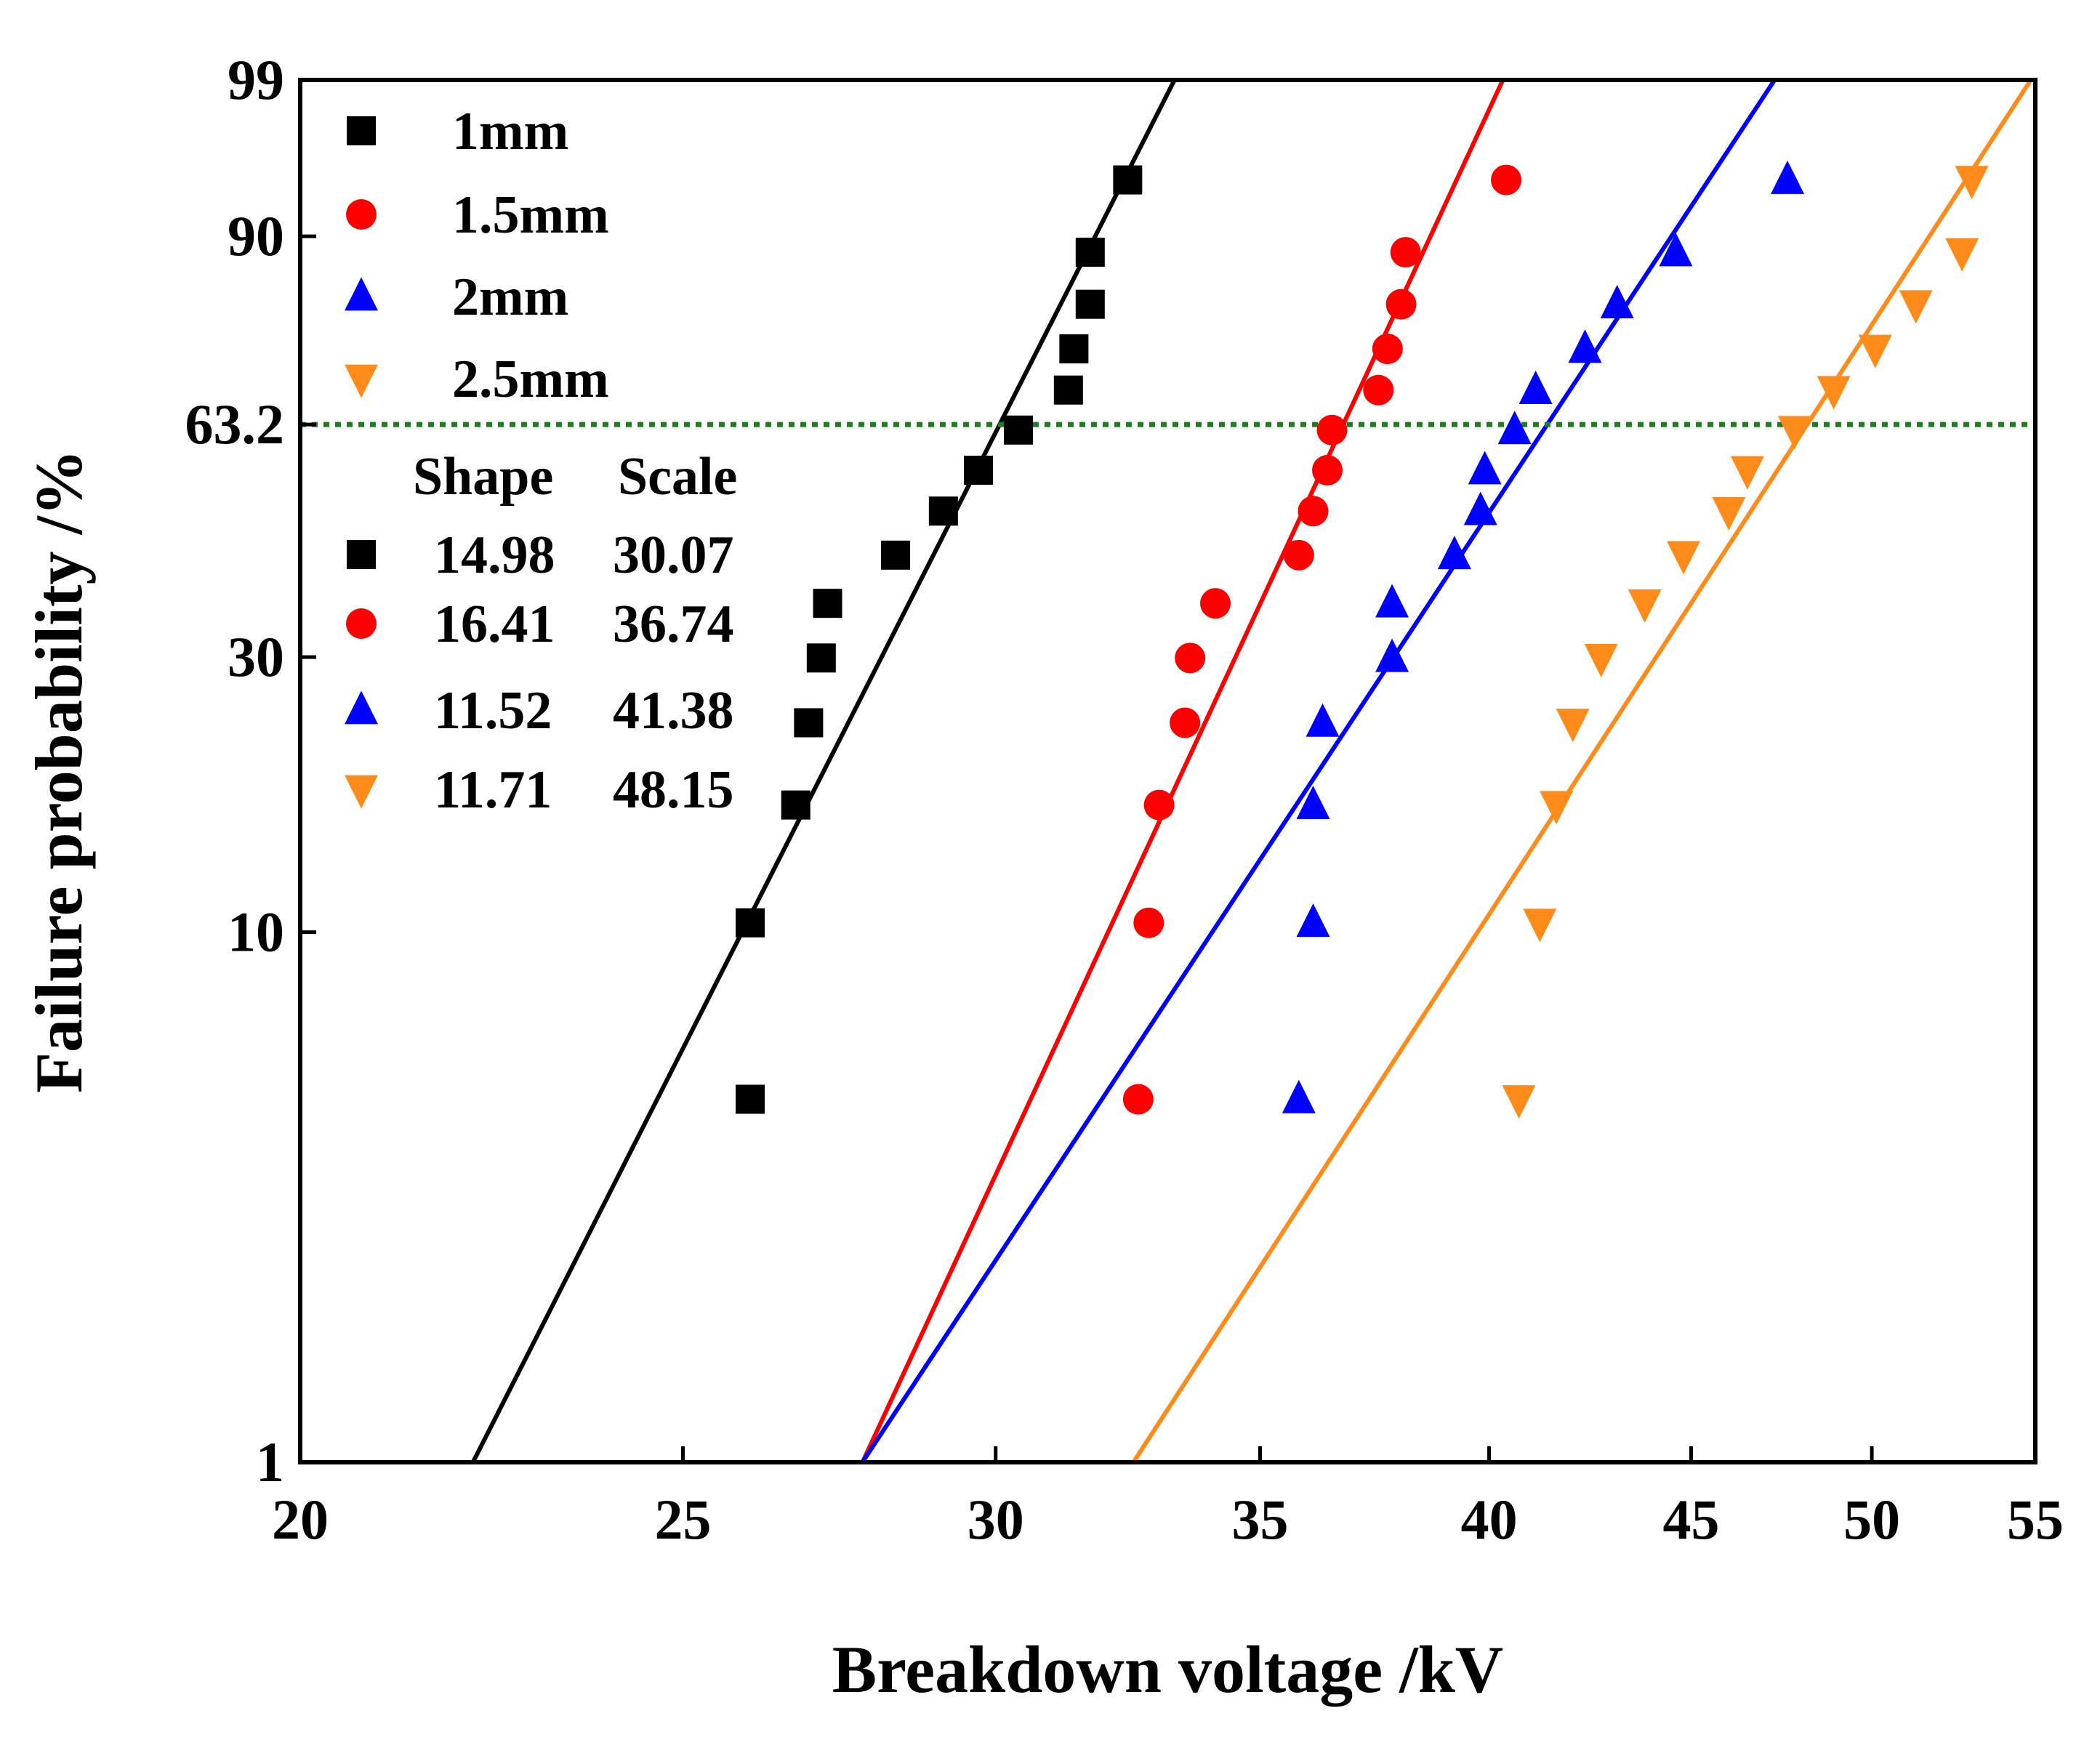  What do you see at coordinates (251, 771) in the screenshot?
I see `y-axis-ticks: 1 10 30 63.2 90 99` at bounding box center [251, 771].